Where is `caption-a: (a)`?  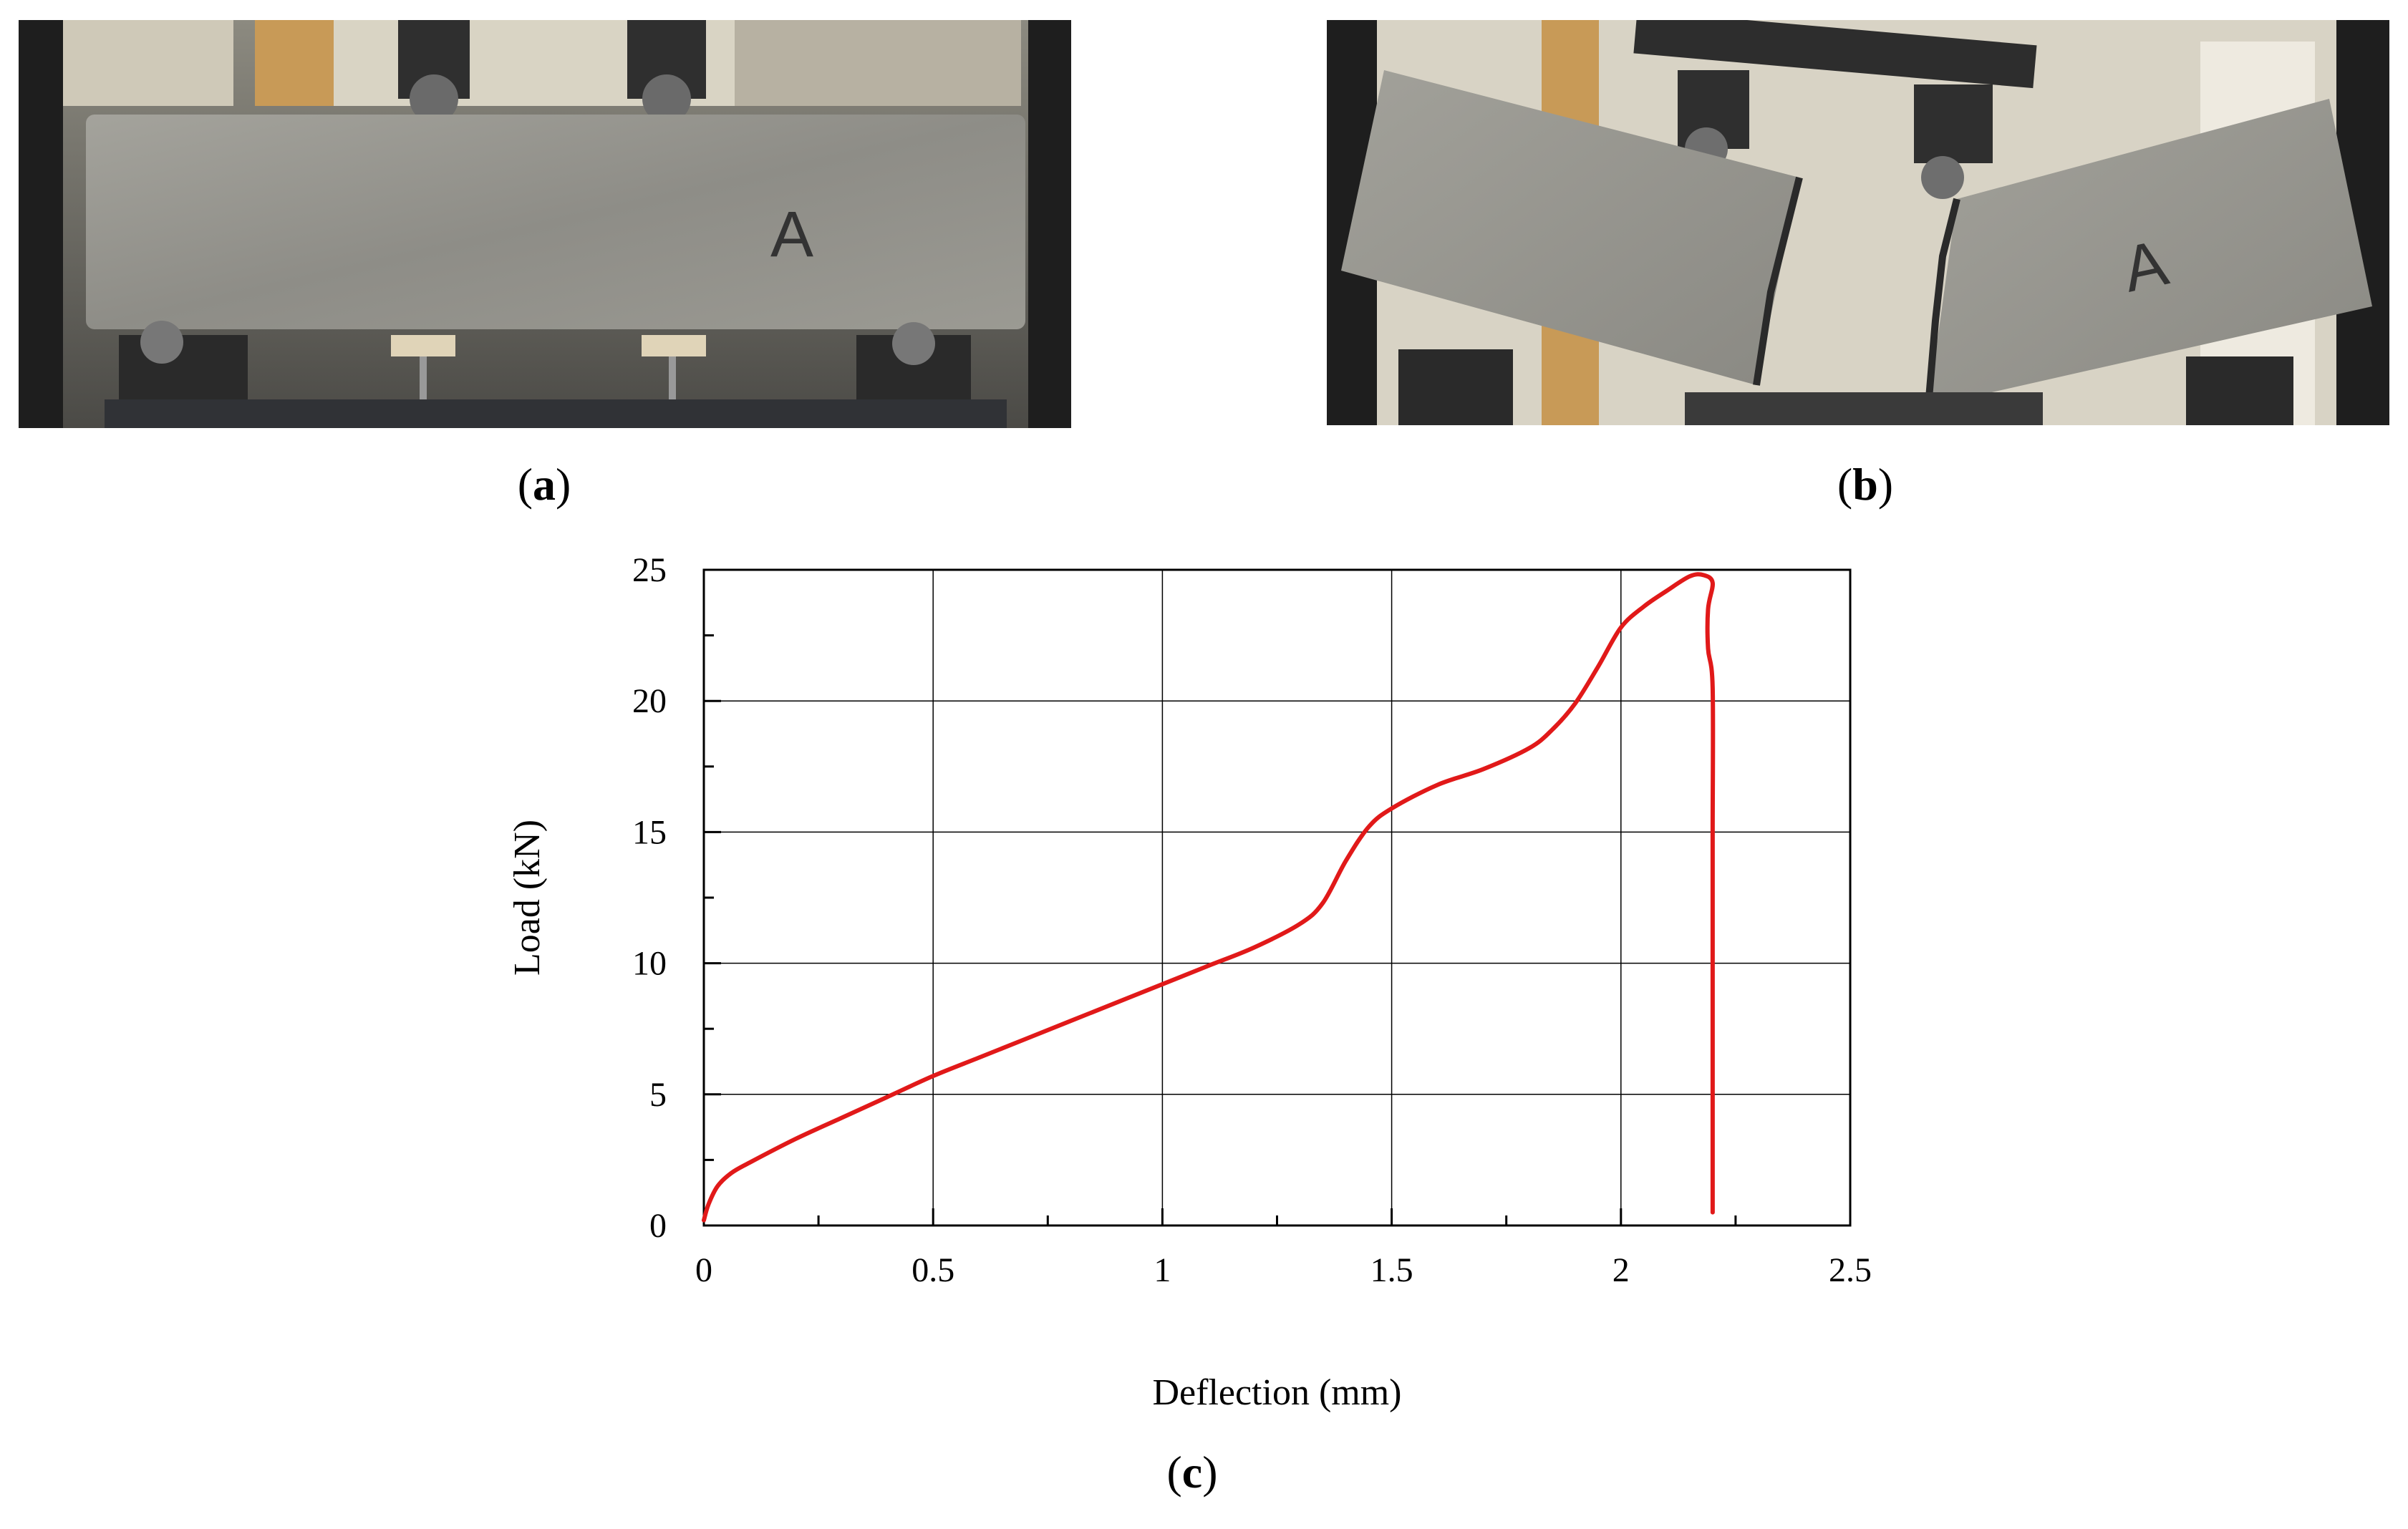
caption-a: (a) is located at coordinates (544, 484).